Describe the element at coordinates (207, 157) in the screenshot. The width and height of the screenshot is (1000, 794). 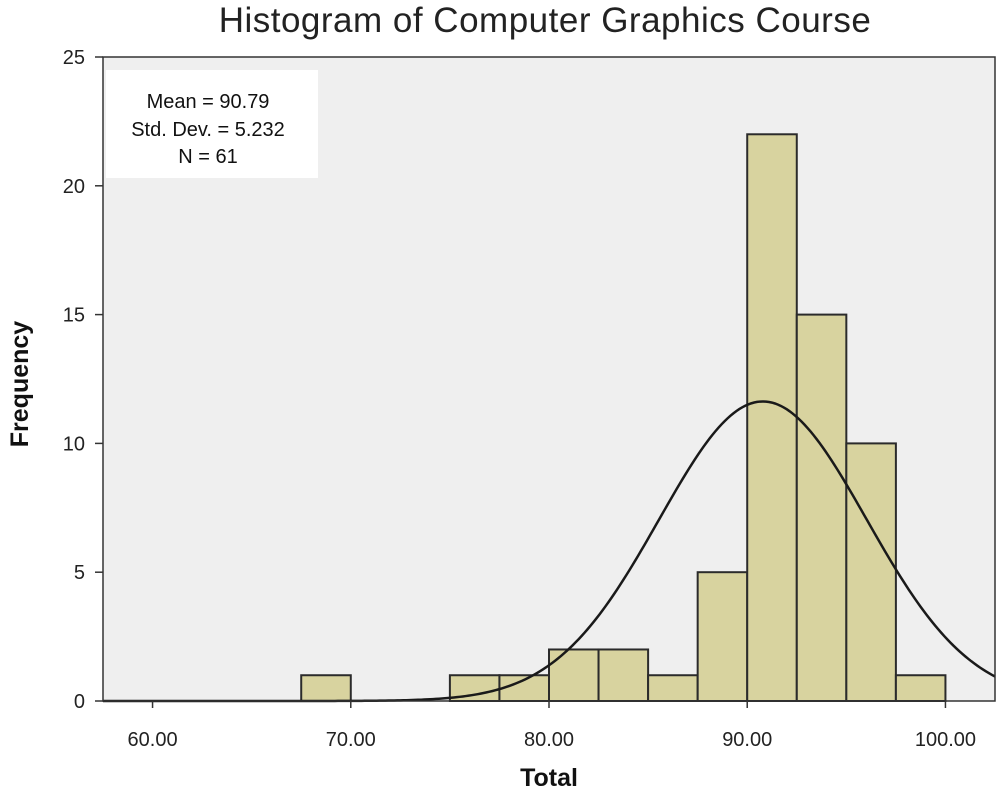
I see `stats-n: N = 61` at that location.